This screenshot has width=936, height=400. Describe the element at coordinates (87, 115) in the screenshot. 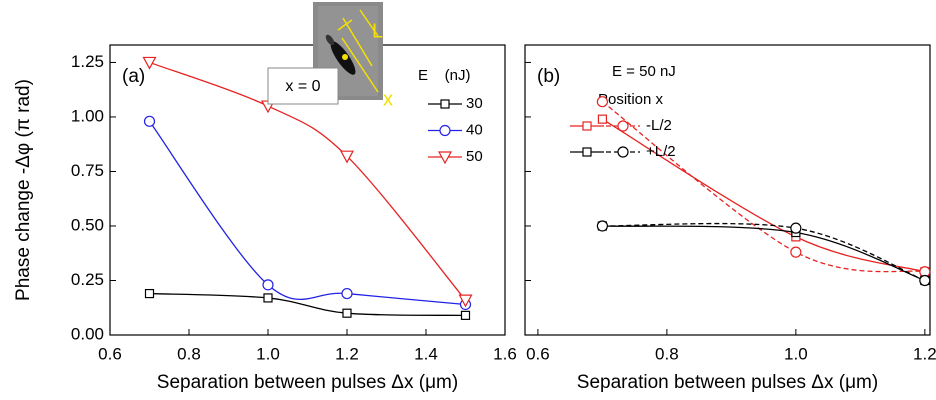

I see `y-tick-label: 1.00` at that location.